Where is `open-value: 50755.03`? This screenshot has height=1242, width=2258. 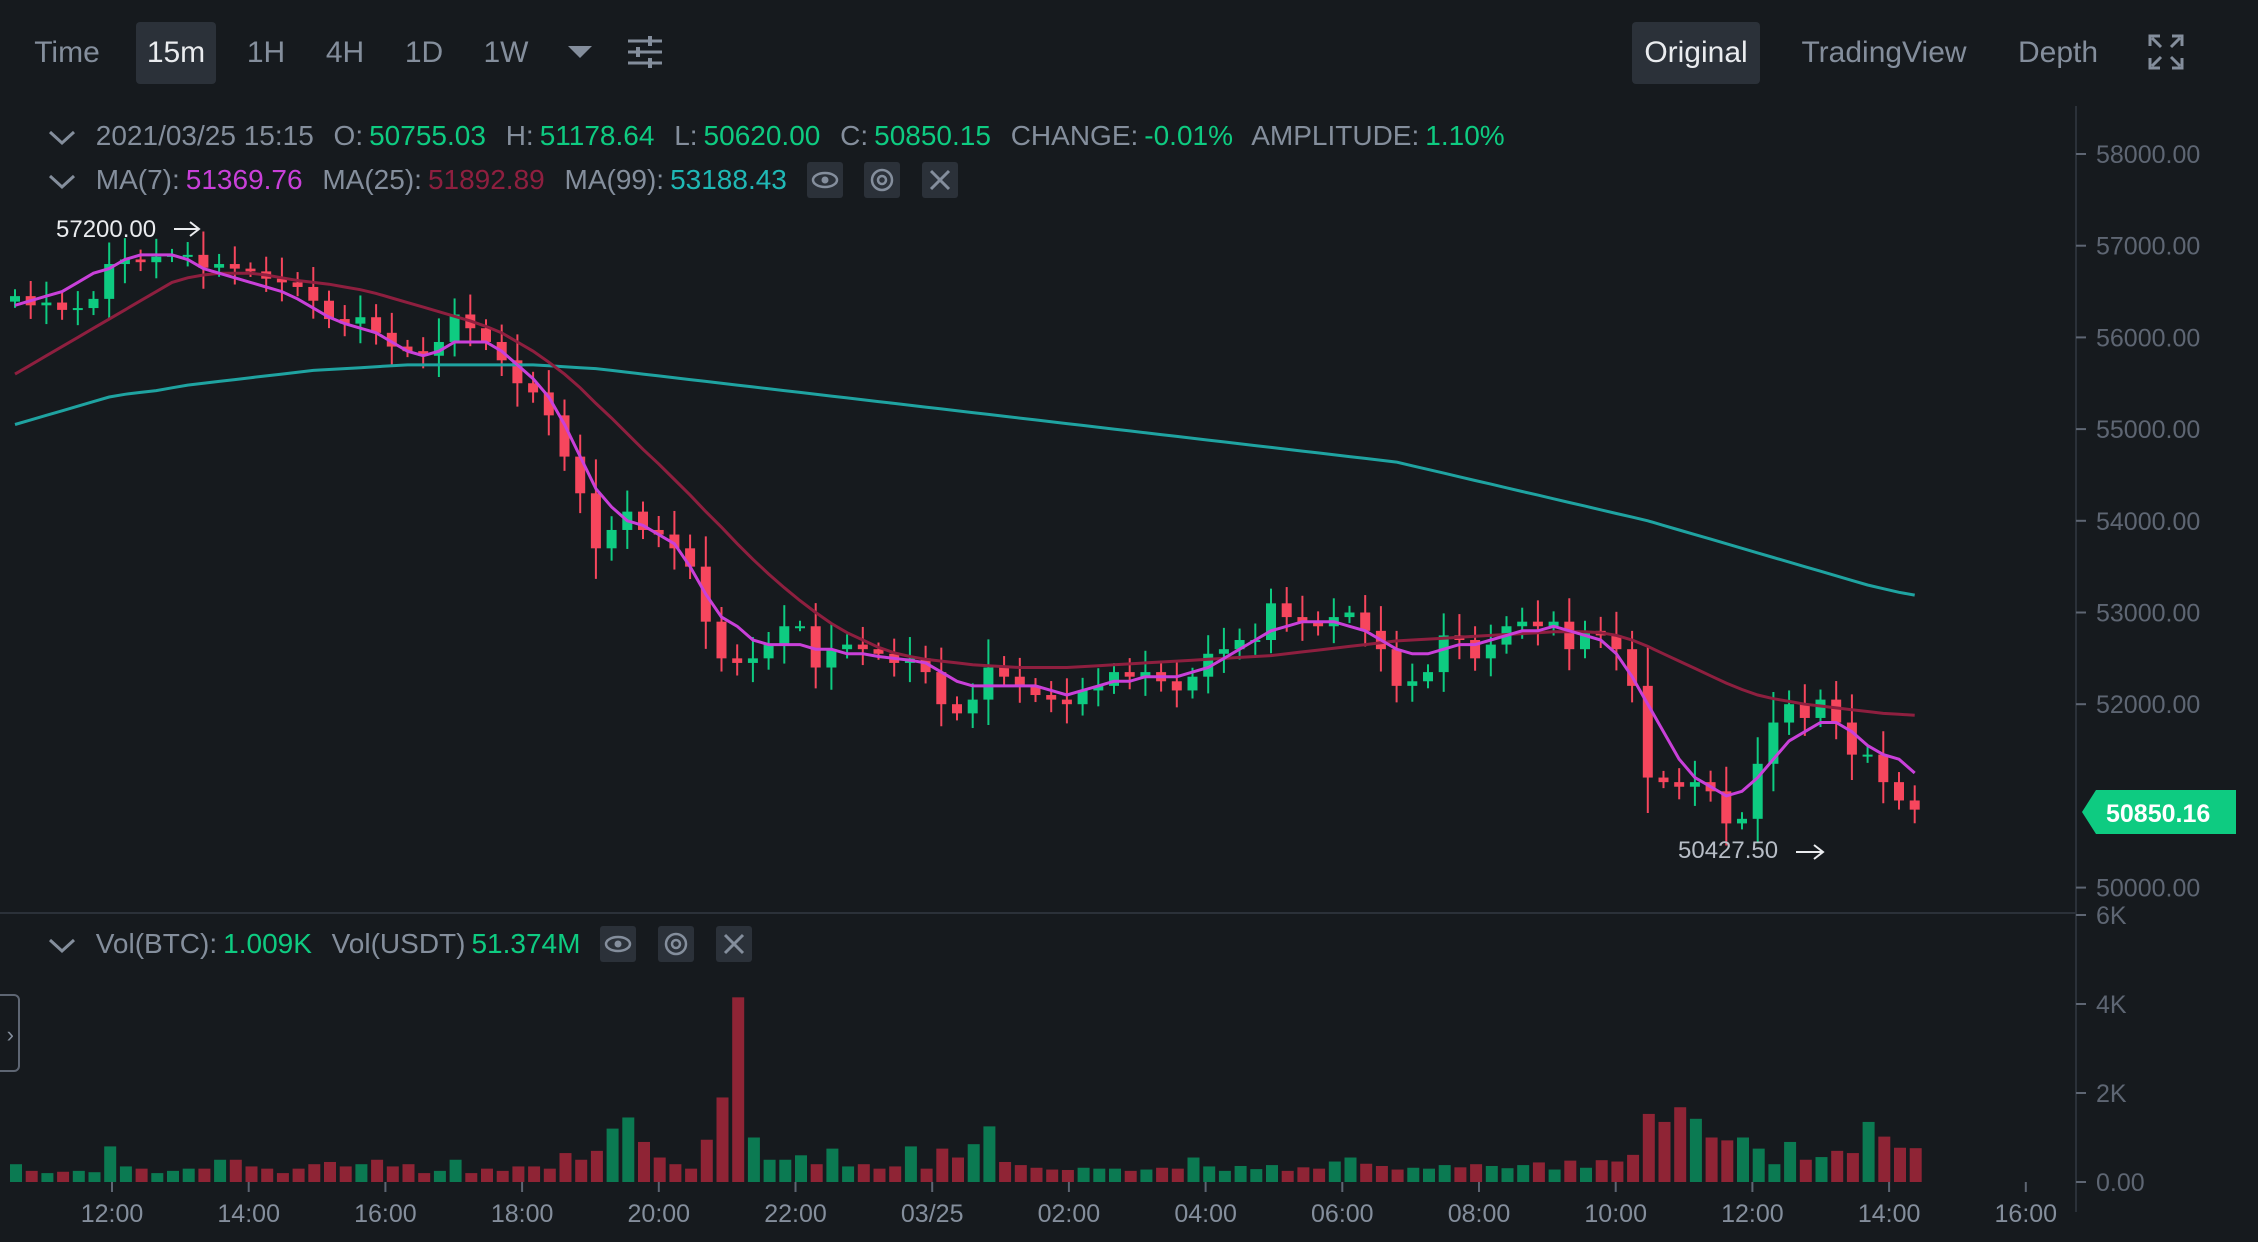 open-value: 50755.03 is located at coordinates (427, 135).